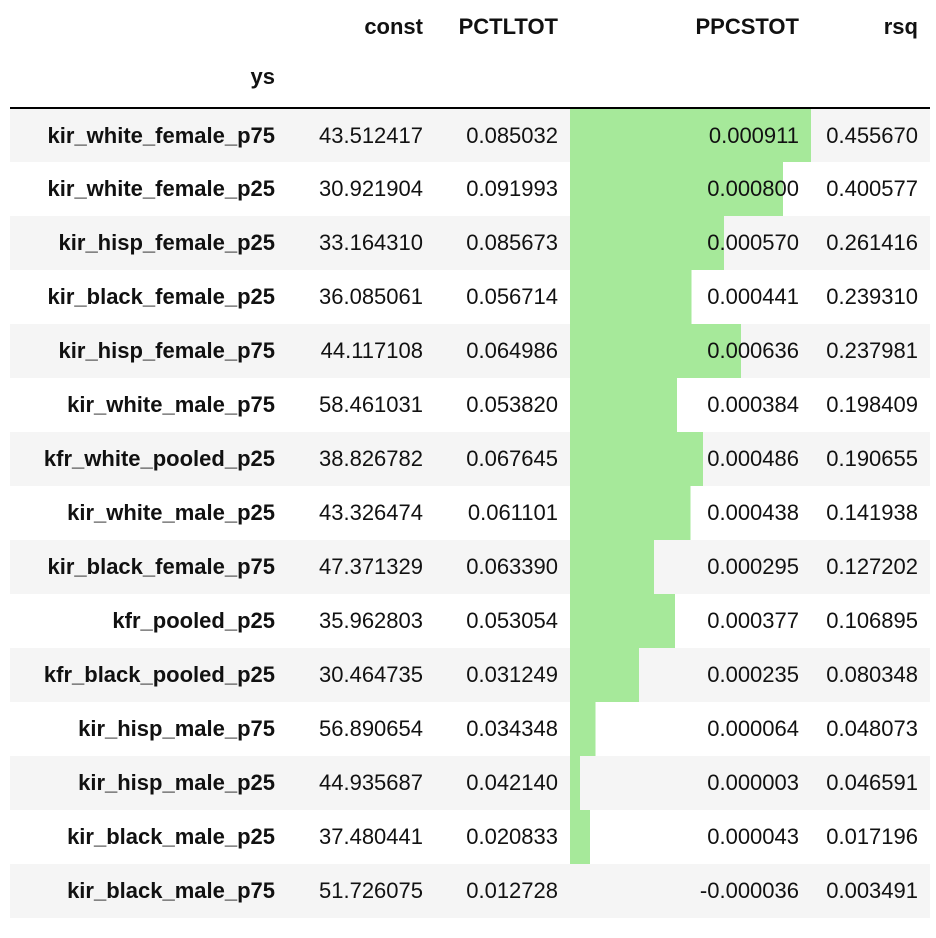 This screenshot has height=938, width=936. What do you see at coordinates (508, 26) in the screenshot?
I see `column-header-pctltot: PCTLTOT` at bounding box center [508, 26].